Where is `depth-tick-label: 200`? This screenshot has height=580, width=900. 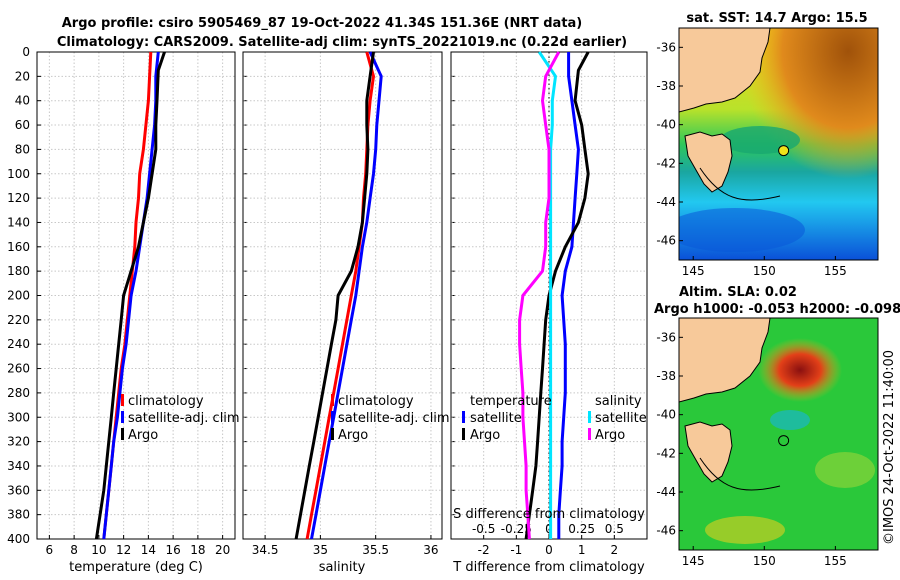 depth-tick-label: 200 is located at coordinates (18, 296).